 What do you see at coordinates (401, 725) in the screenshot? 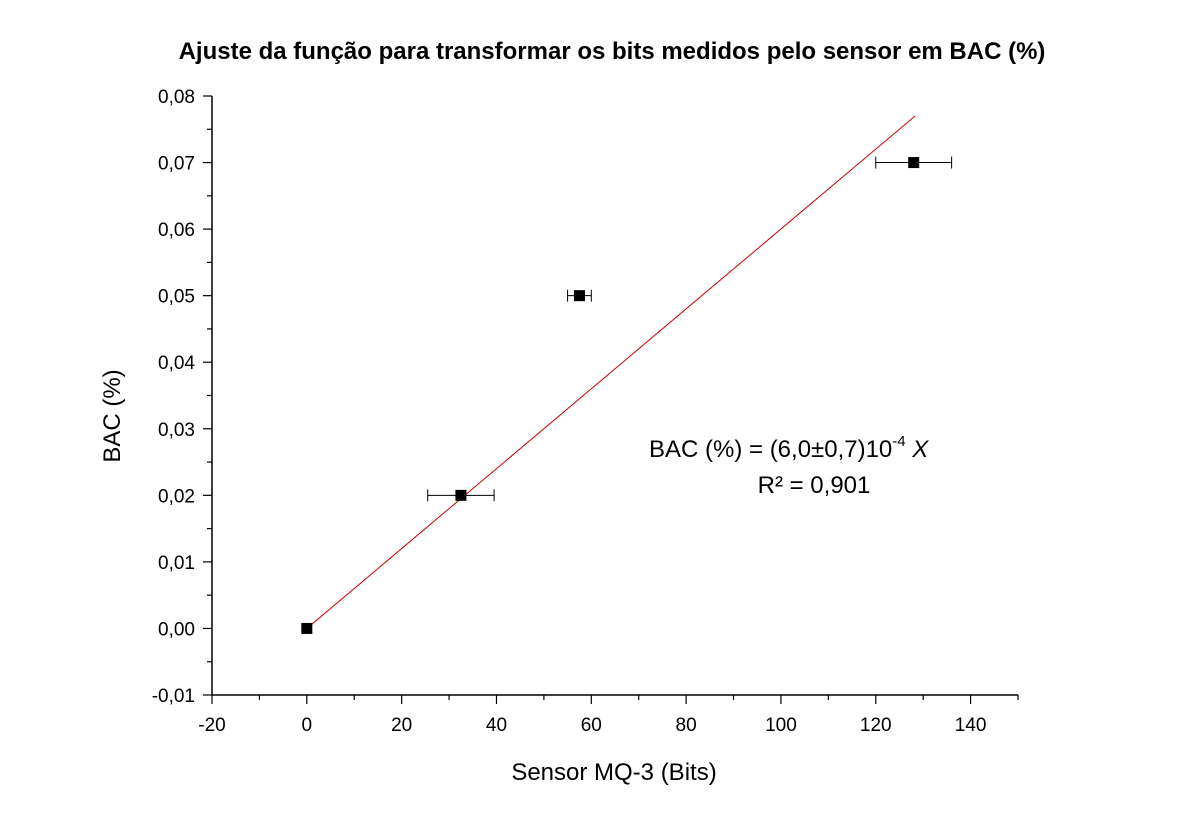
I see `x-tick-label: 20` at bounding box center [401, 725].